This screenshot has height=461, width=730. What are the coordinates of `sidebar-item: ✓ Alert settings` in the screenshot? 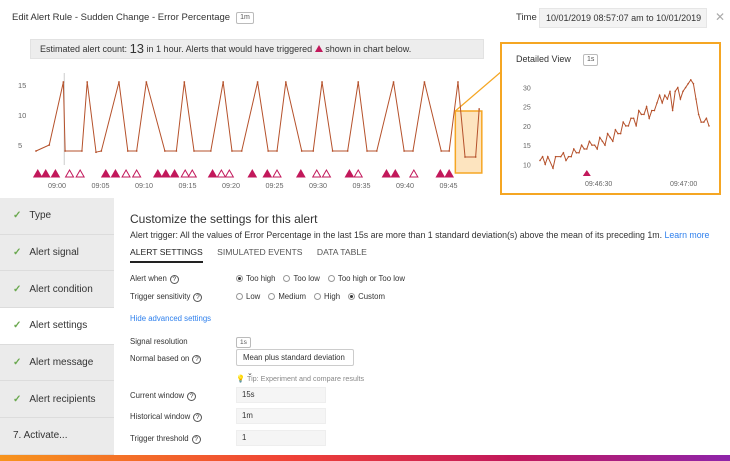 It's located at (57, 326).